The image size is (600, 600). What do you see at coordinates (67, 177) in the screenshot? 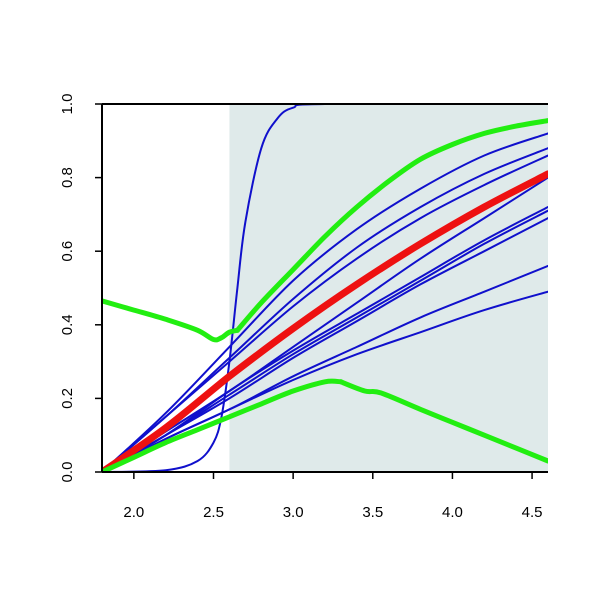
I see `y-tick-label: 0.8` at bounding box center [67, 177].